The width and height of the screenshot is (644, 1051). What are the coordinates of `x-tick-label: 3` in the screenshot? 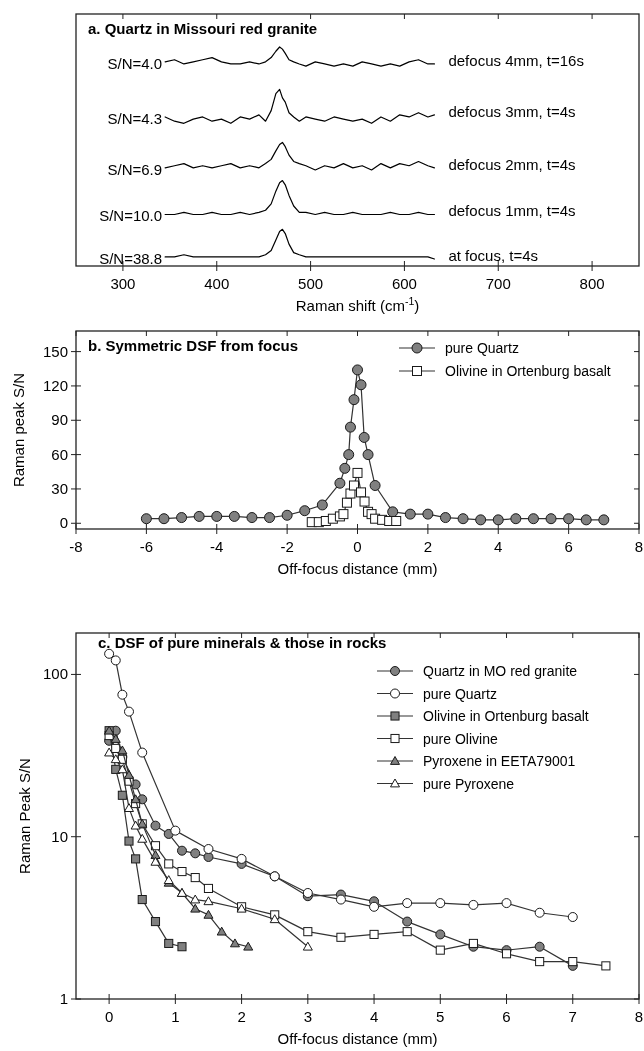 It's located at (307, 1016).